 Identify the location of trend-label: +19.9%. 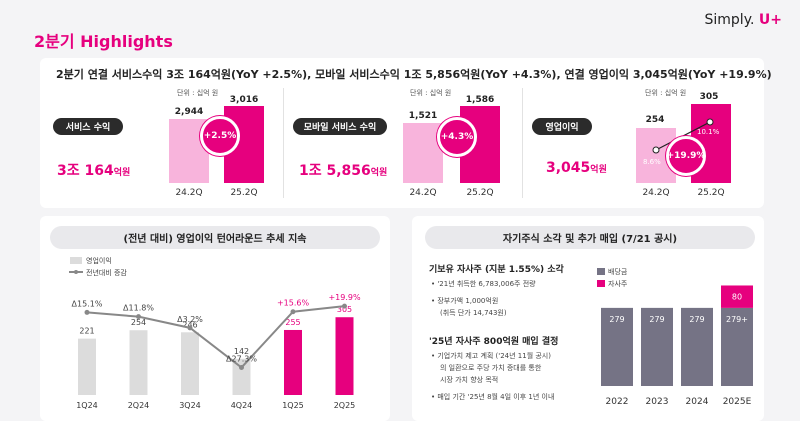
(344, 297).